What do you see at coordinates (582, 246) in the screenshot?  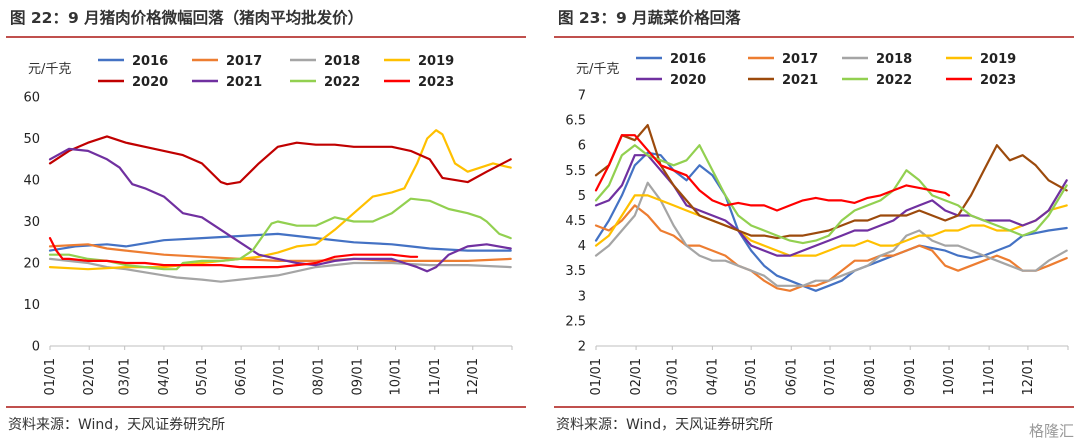 I see `y-tick-label: 4` at bounding box center [582, 246].